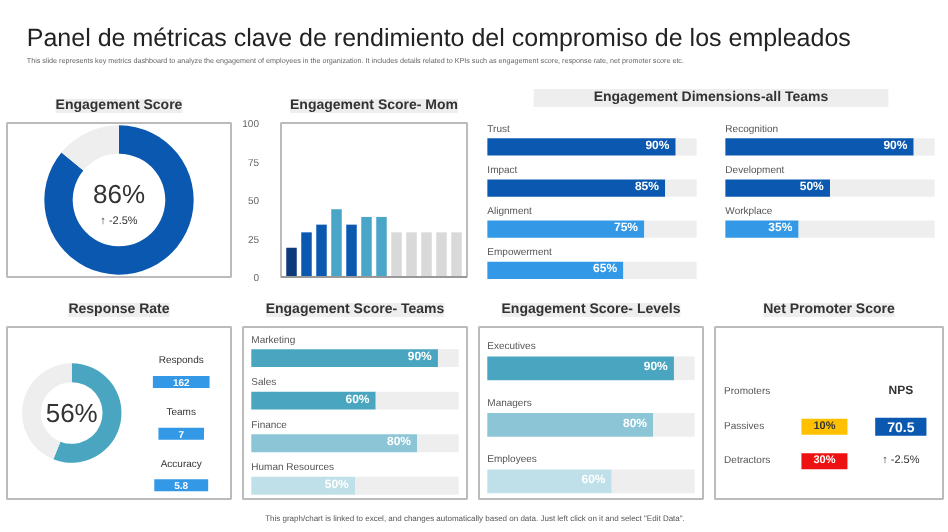 The image size is (948, 532). What do you see at coordinates (119, 193) in the screenshot?
I see `text: 86%` at bounding box center [119, 193].